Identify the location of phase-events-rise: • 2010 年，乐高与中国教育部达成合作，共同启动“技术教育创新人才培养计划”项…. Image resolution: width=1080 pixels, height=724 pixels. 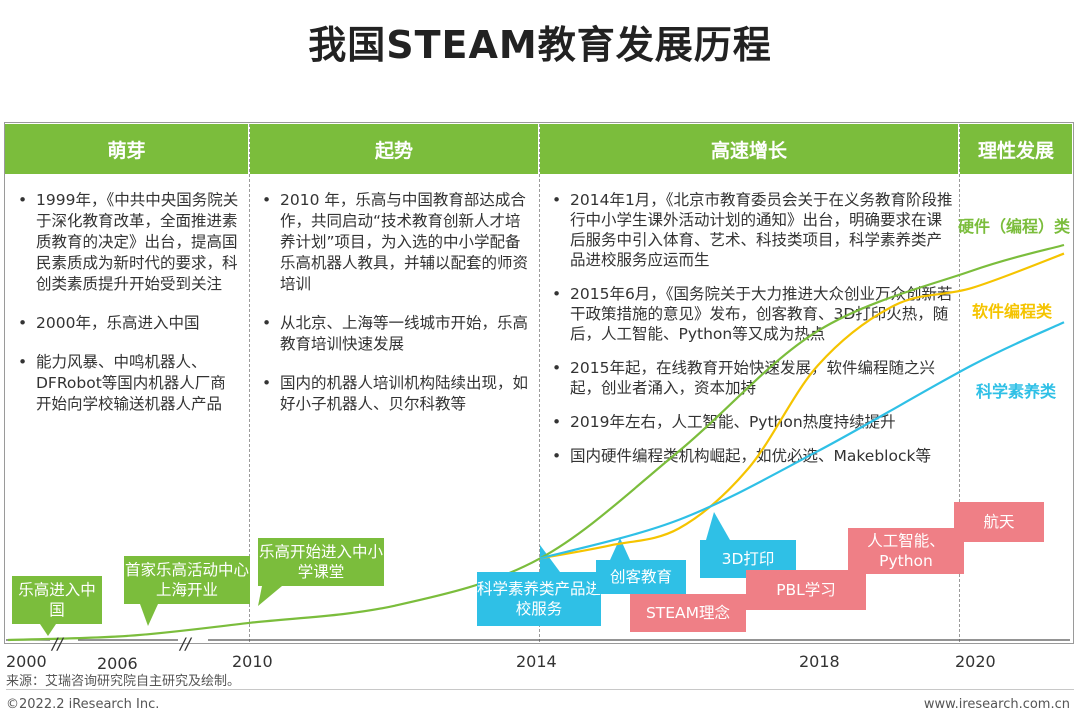
(395, 311).